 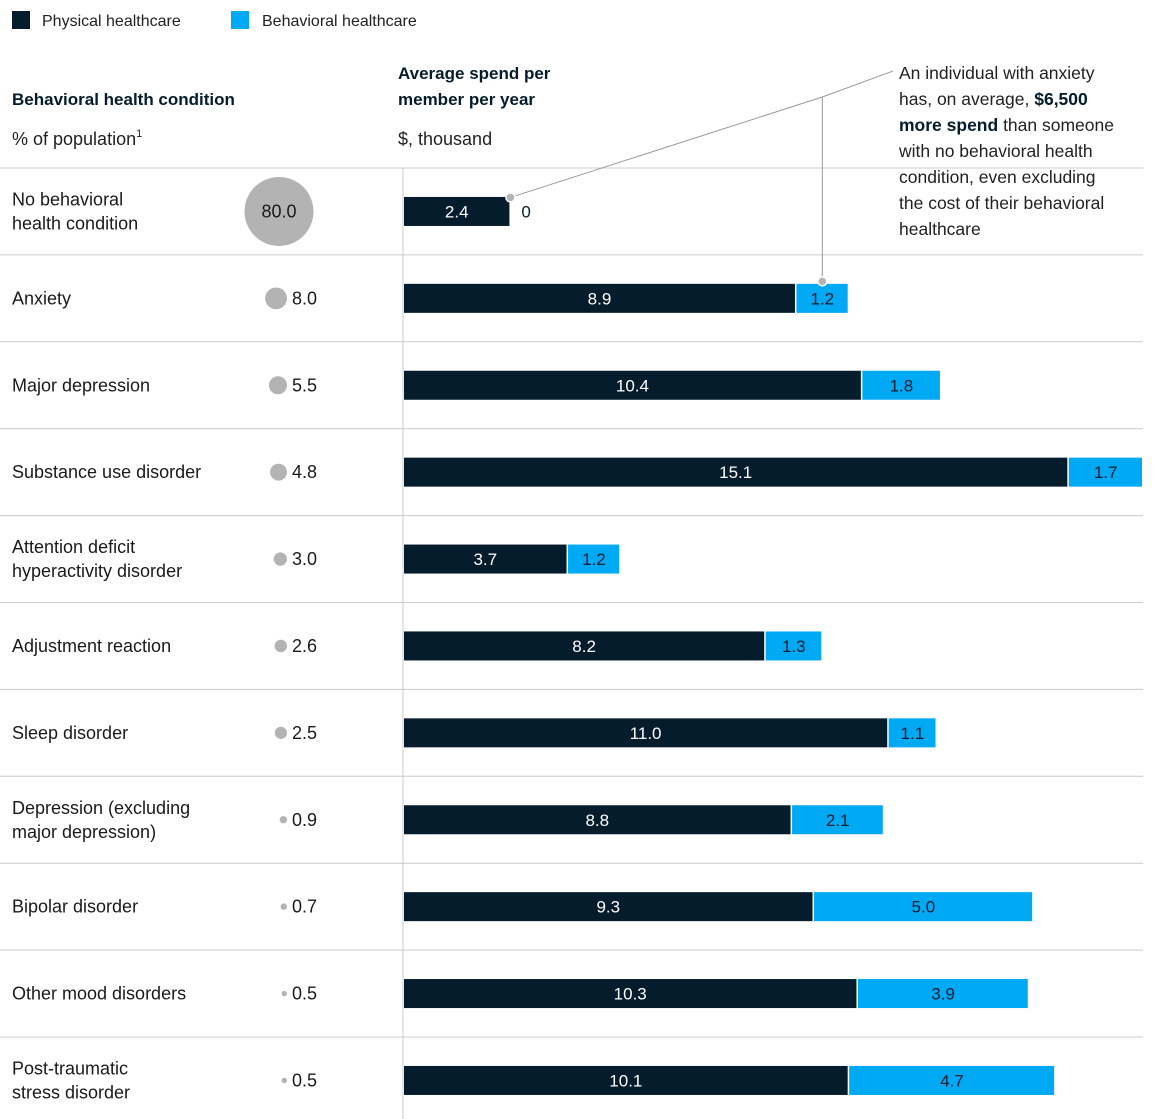 I want to click on bar-label-physical: 10.3, so click(x=630, y=994).